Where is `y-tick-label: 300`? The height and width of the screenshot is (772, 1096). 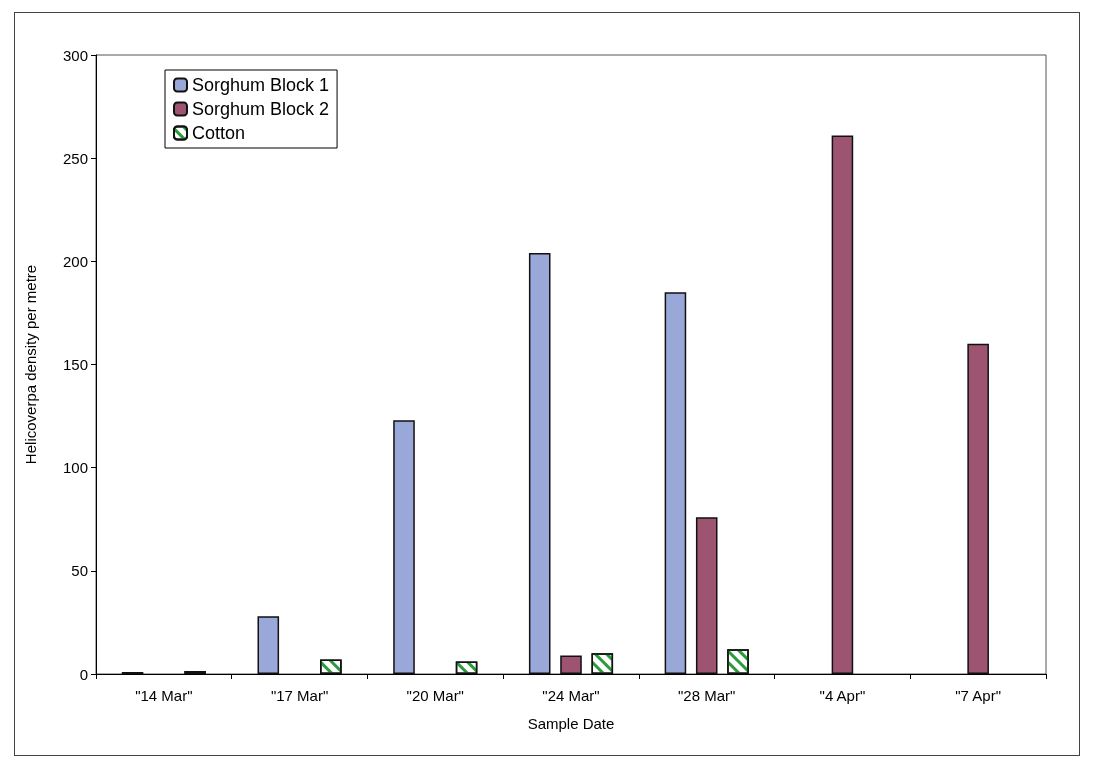
y-tick-label: 300 is located at coordinates (75, 55).